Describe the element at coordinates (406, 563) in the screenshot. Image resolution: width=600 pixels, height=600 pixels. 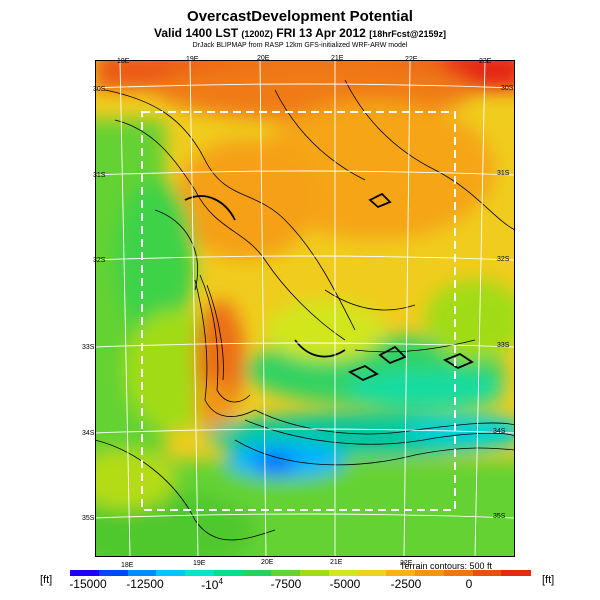
I see `lon-label-bottom: 22E` at that location.